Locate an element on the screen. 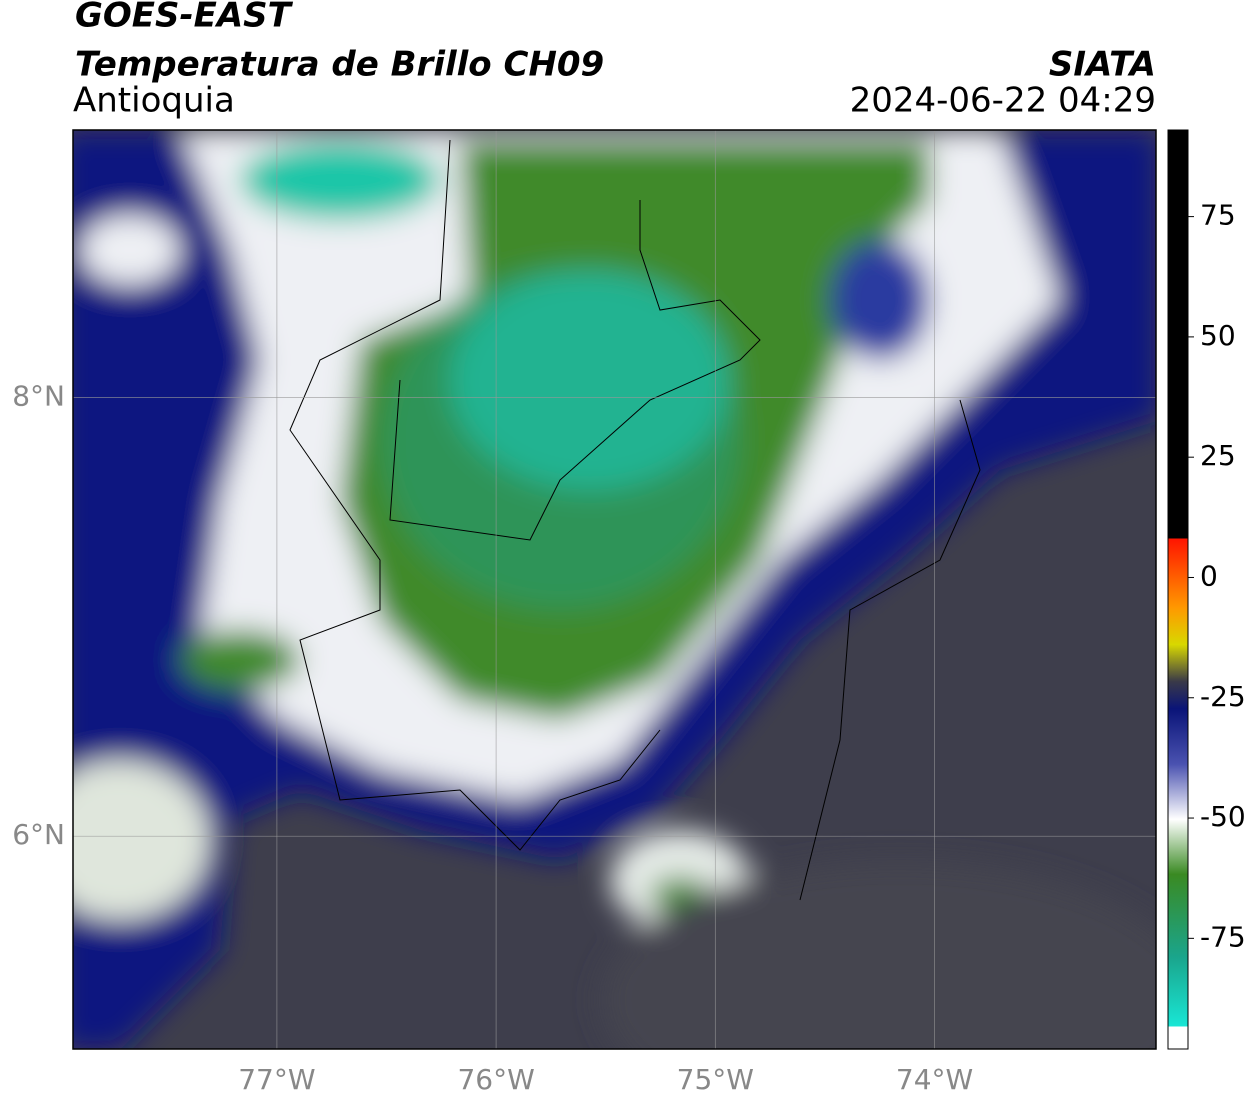 This screenshot has width=1252, height=1099. x-tick-label: 74°W is located at coordinates (934, 1079).